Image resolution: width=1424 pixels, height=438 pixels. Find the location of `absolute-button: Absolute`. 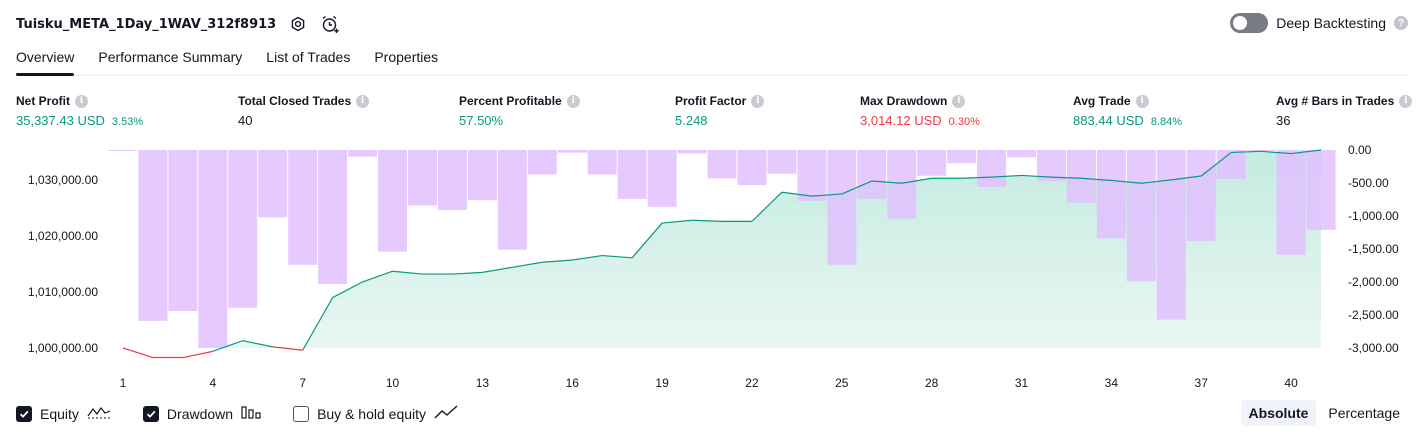

absolute-button: Absolute is located at coordinates (1278, 413).